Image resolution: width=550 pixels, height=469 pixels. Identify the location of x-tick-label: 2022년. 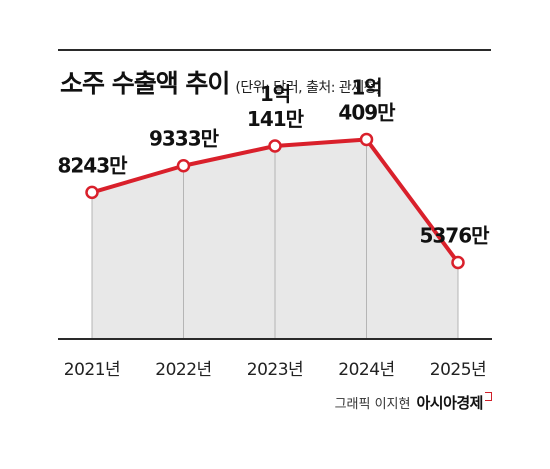
(183, 370).